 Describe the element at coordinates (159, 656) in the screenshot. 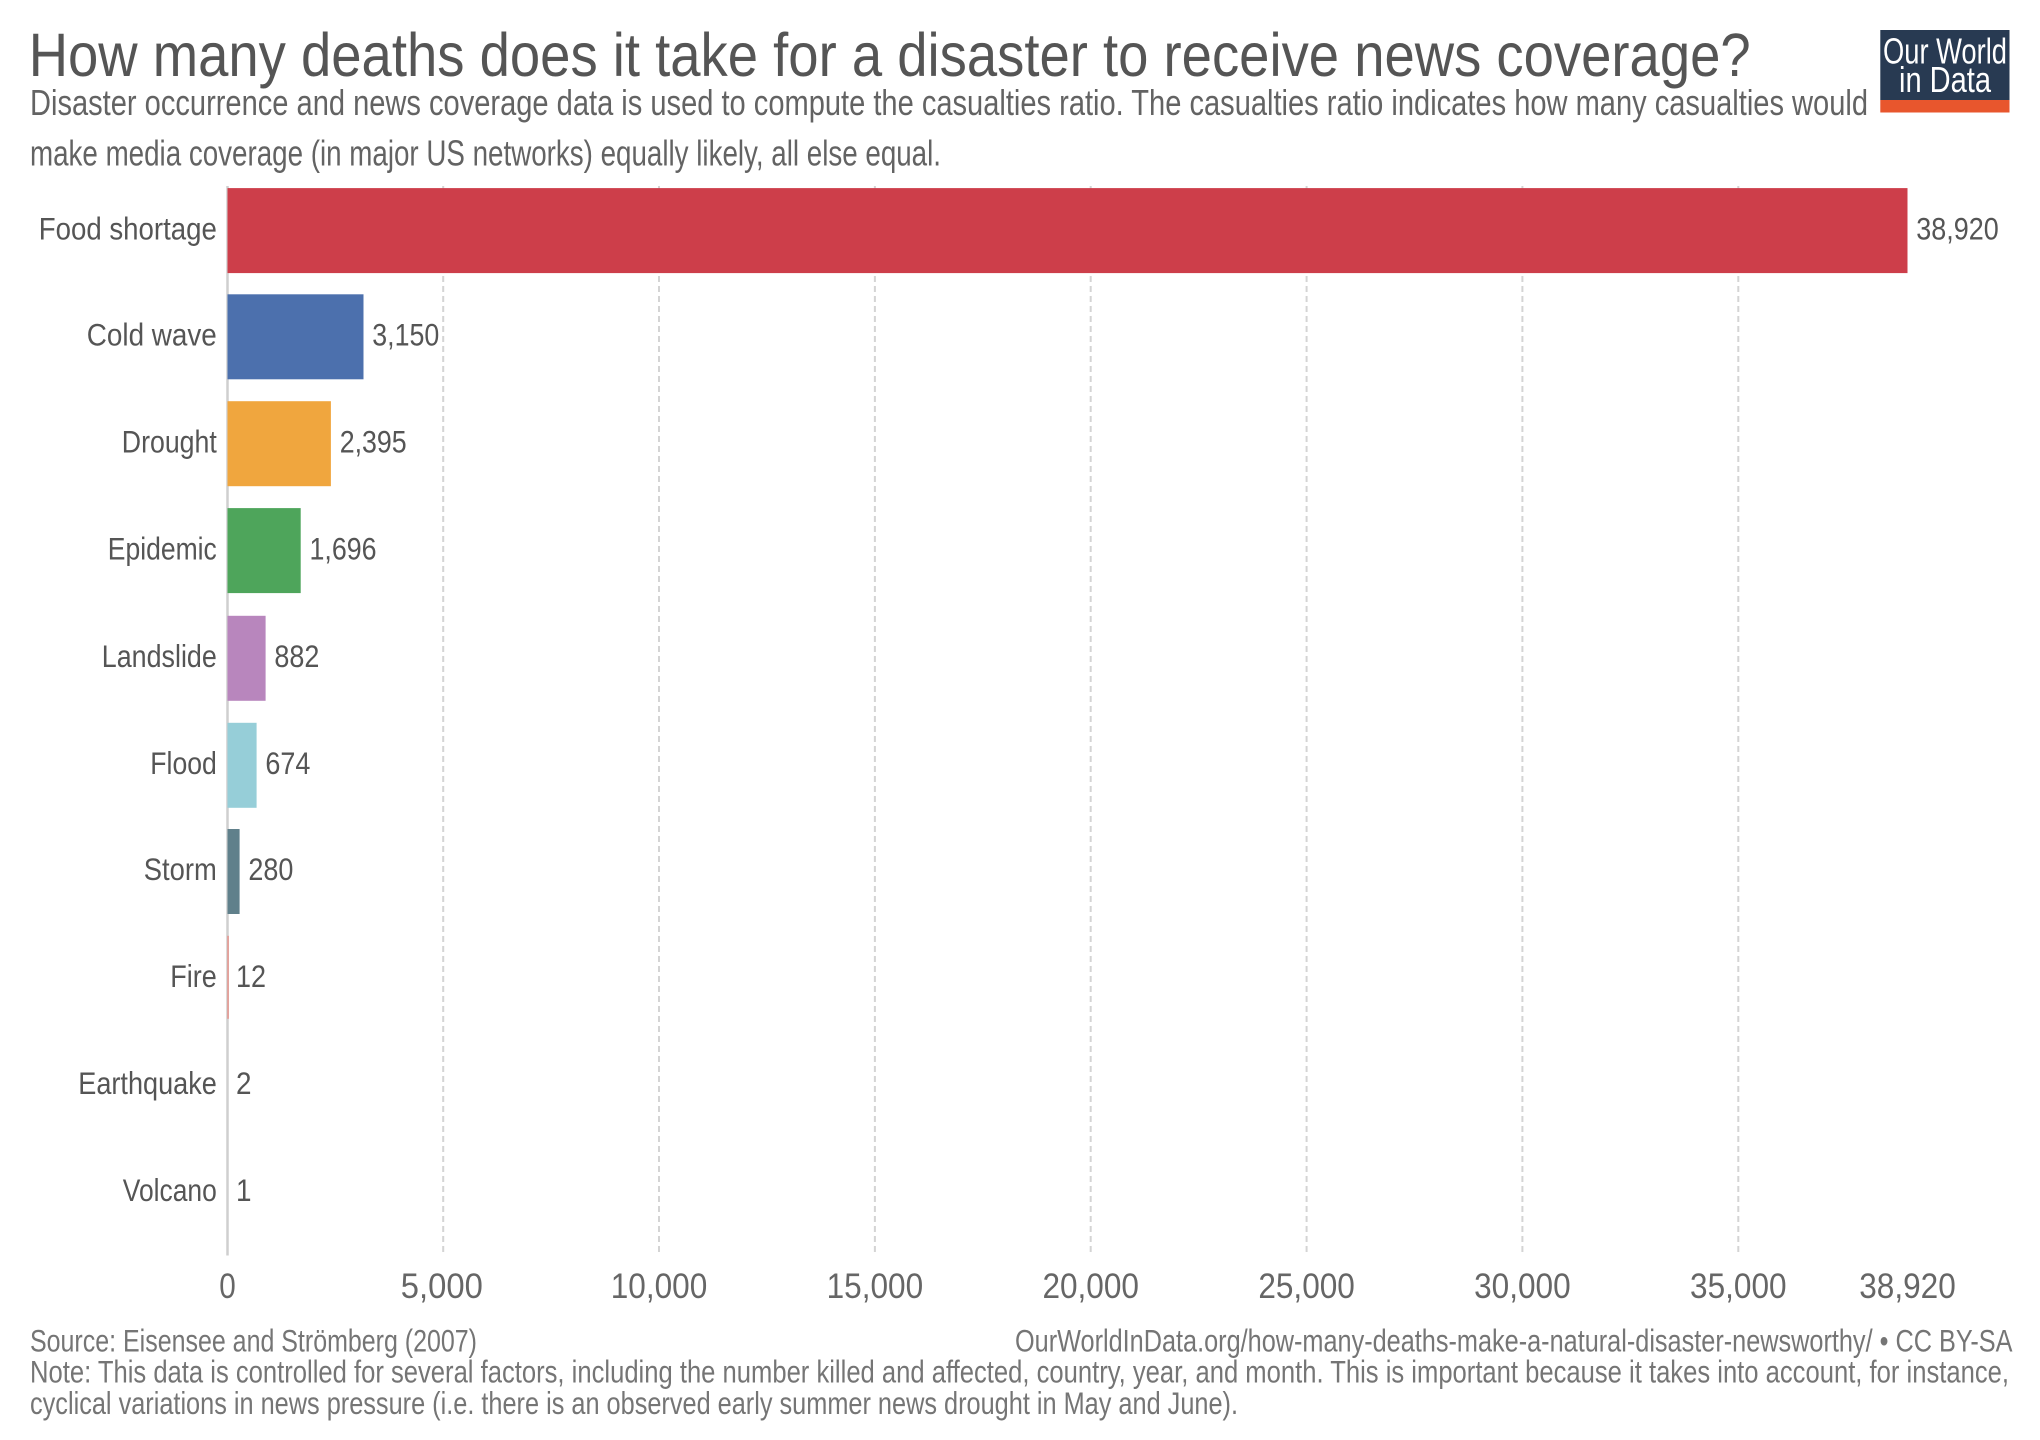

I see `svg-text: Landslide` at that location.